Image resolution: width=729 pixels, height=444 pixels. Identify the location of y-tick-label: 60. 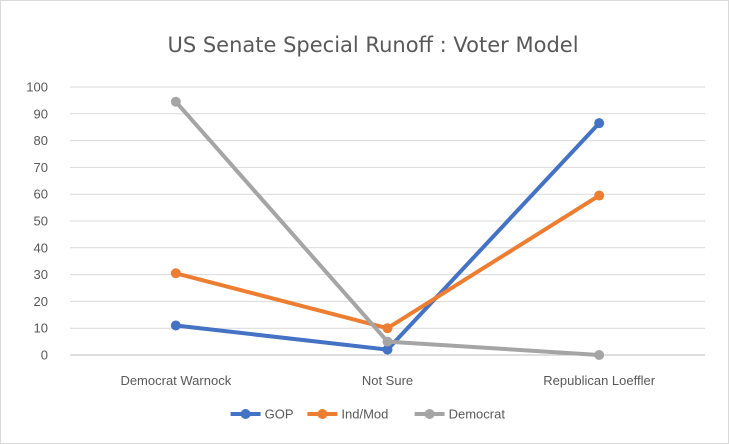
(41, 194).